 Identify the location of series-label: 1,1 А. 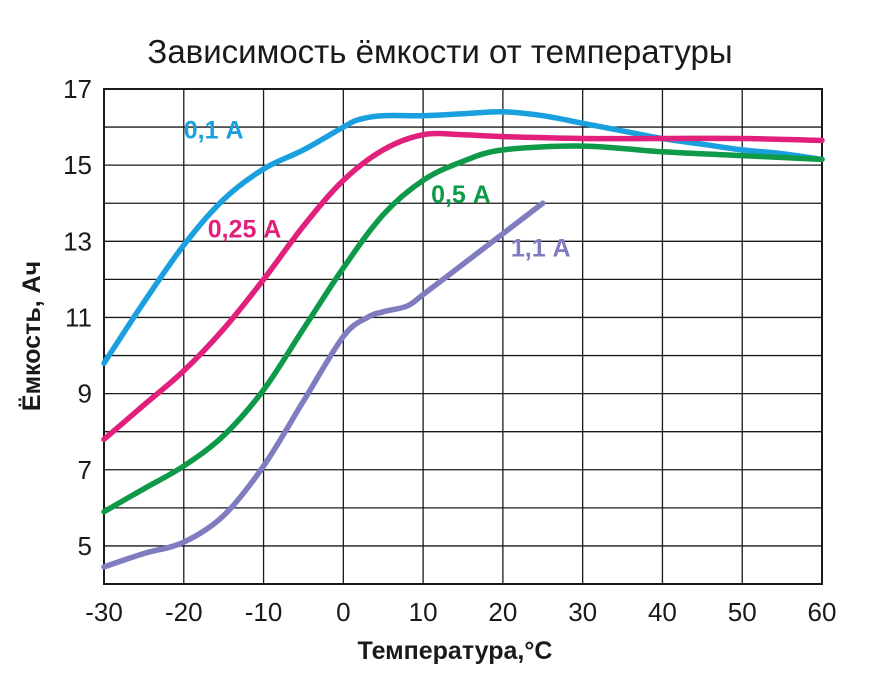
(541, 249).